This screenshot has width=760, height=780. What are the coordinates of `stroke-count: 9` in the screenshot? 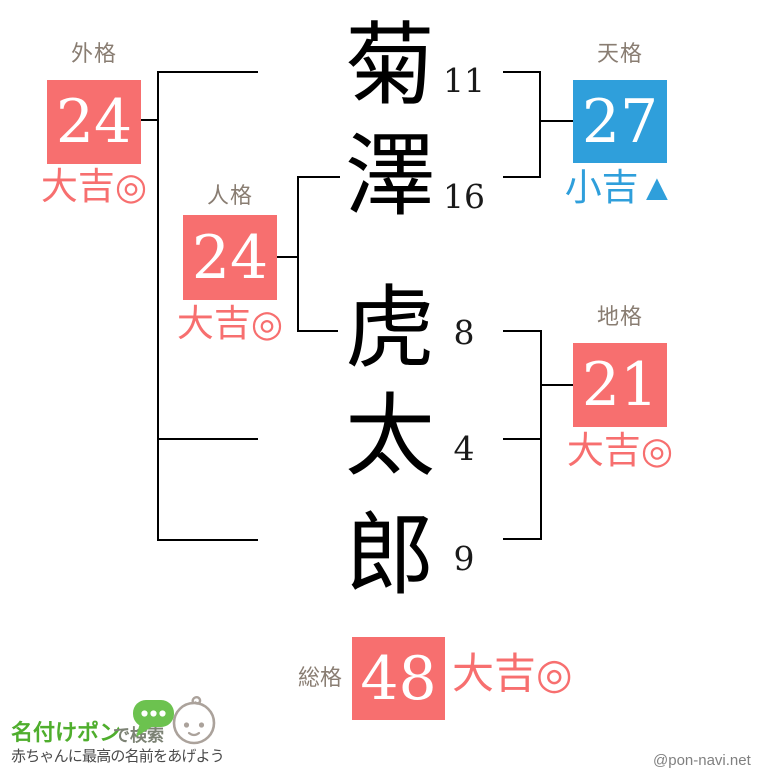 It's located at (464, 558).